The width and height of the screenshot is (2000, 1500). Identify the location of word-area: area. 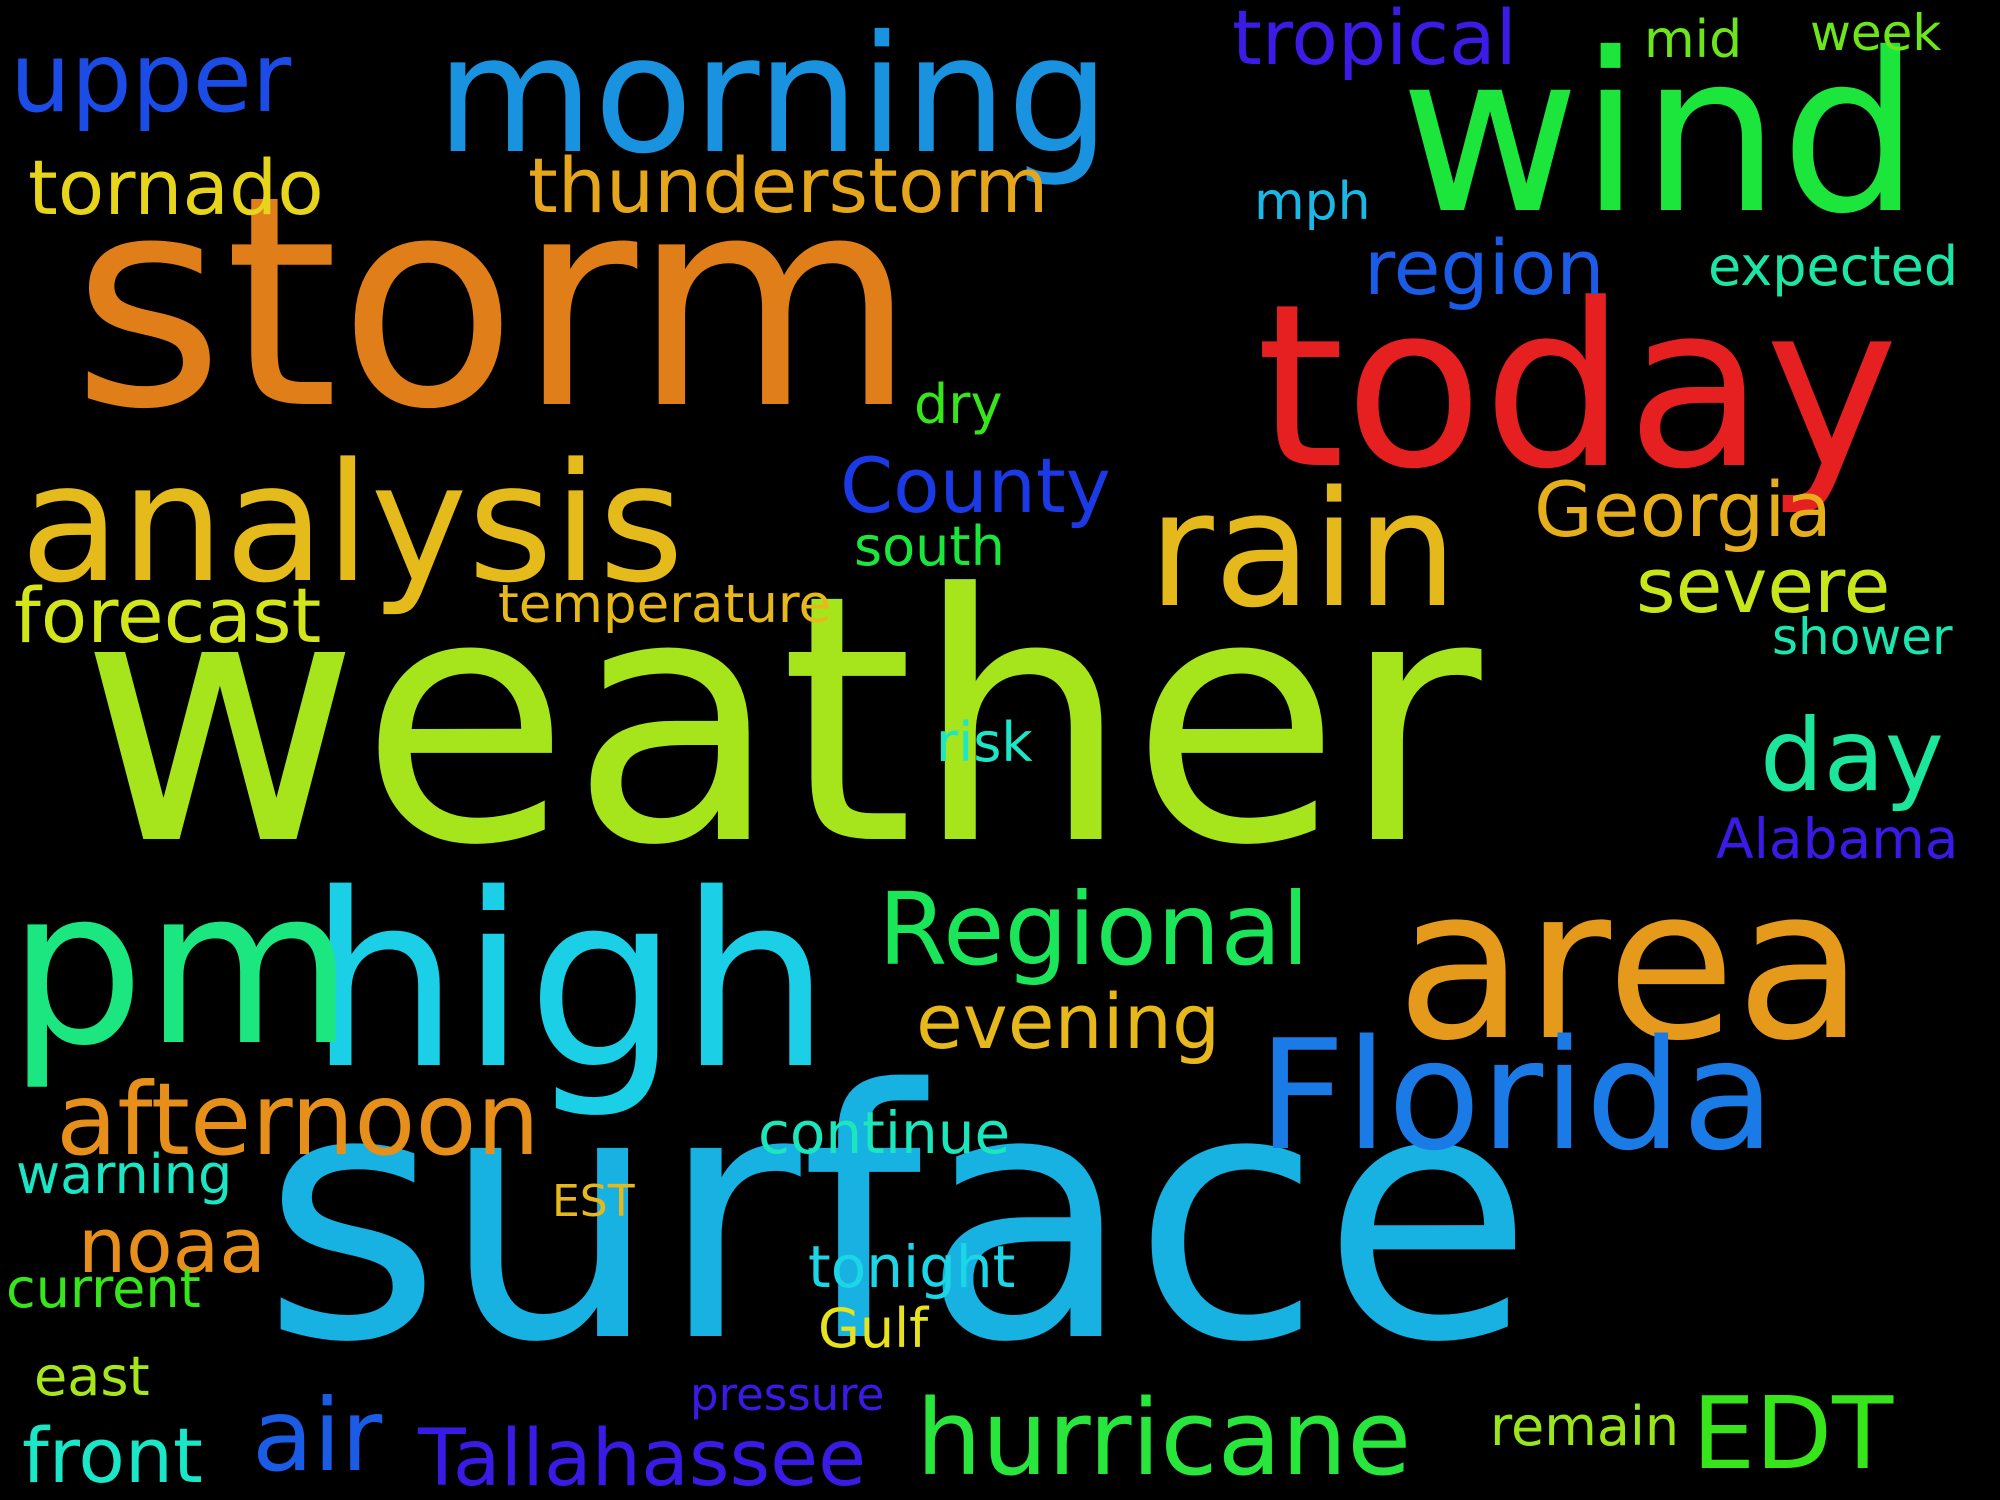
(1630, 964).